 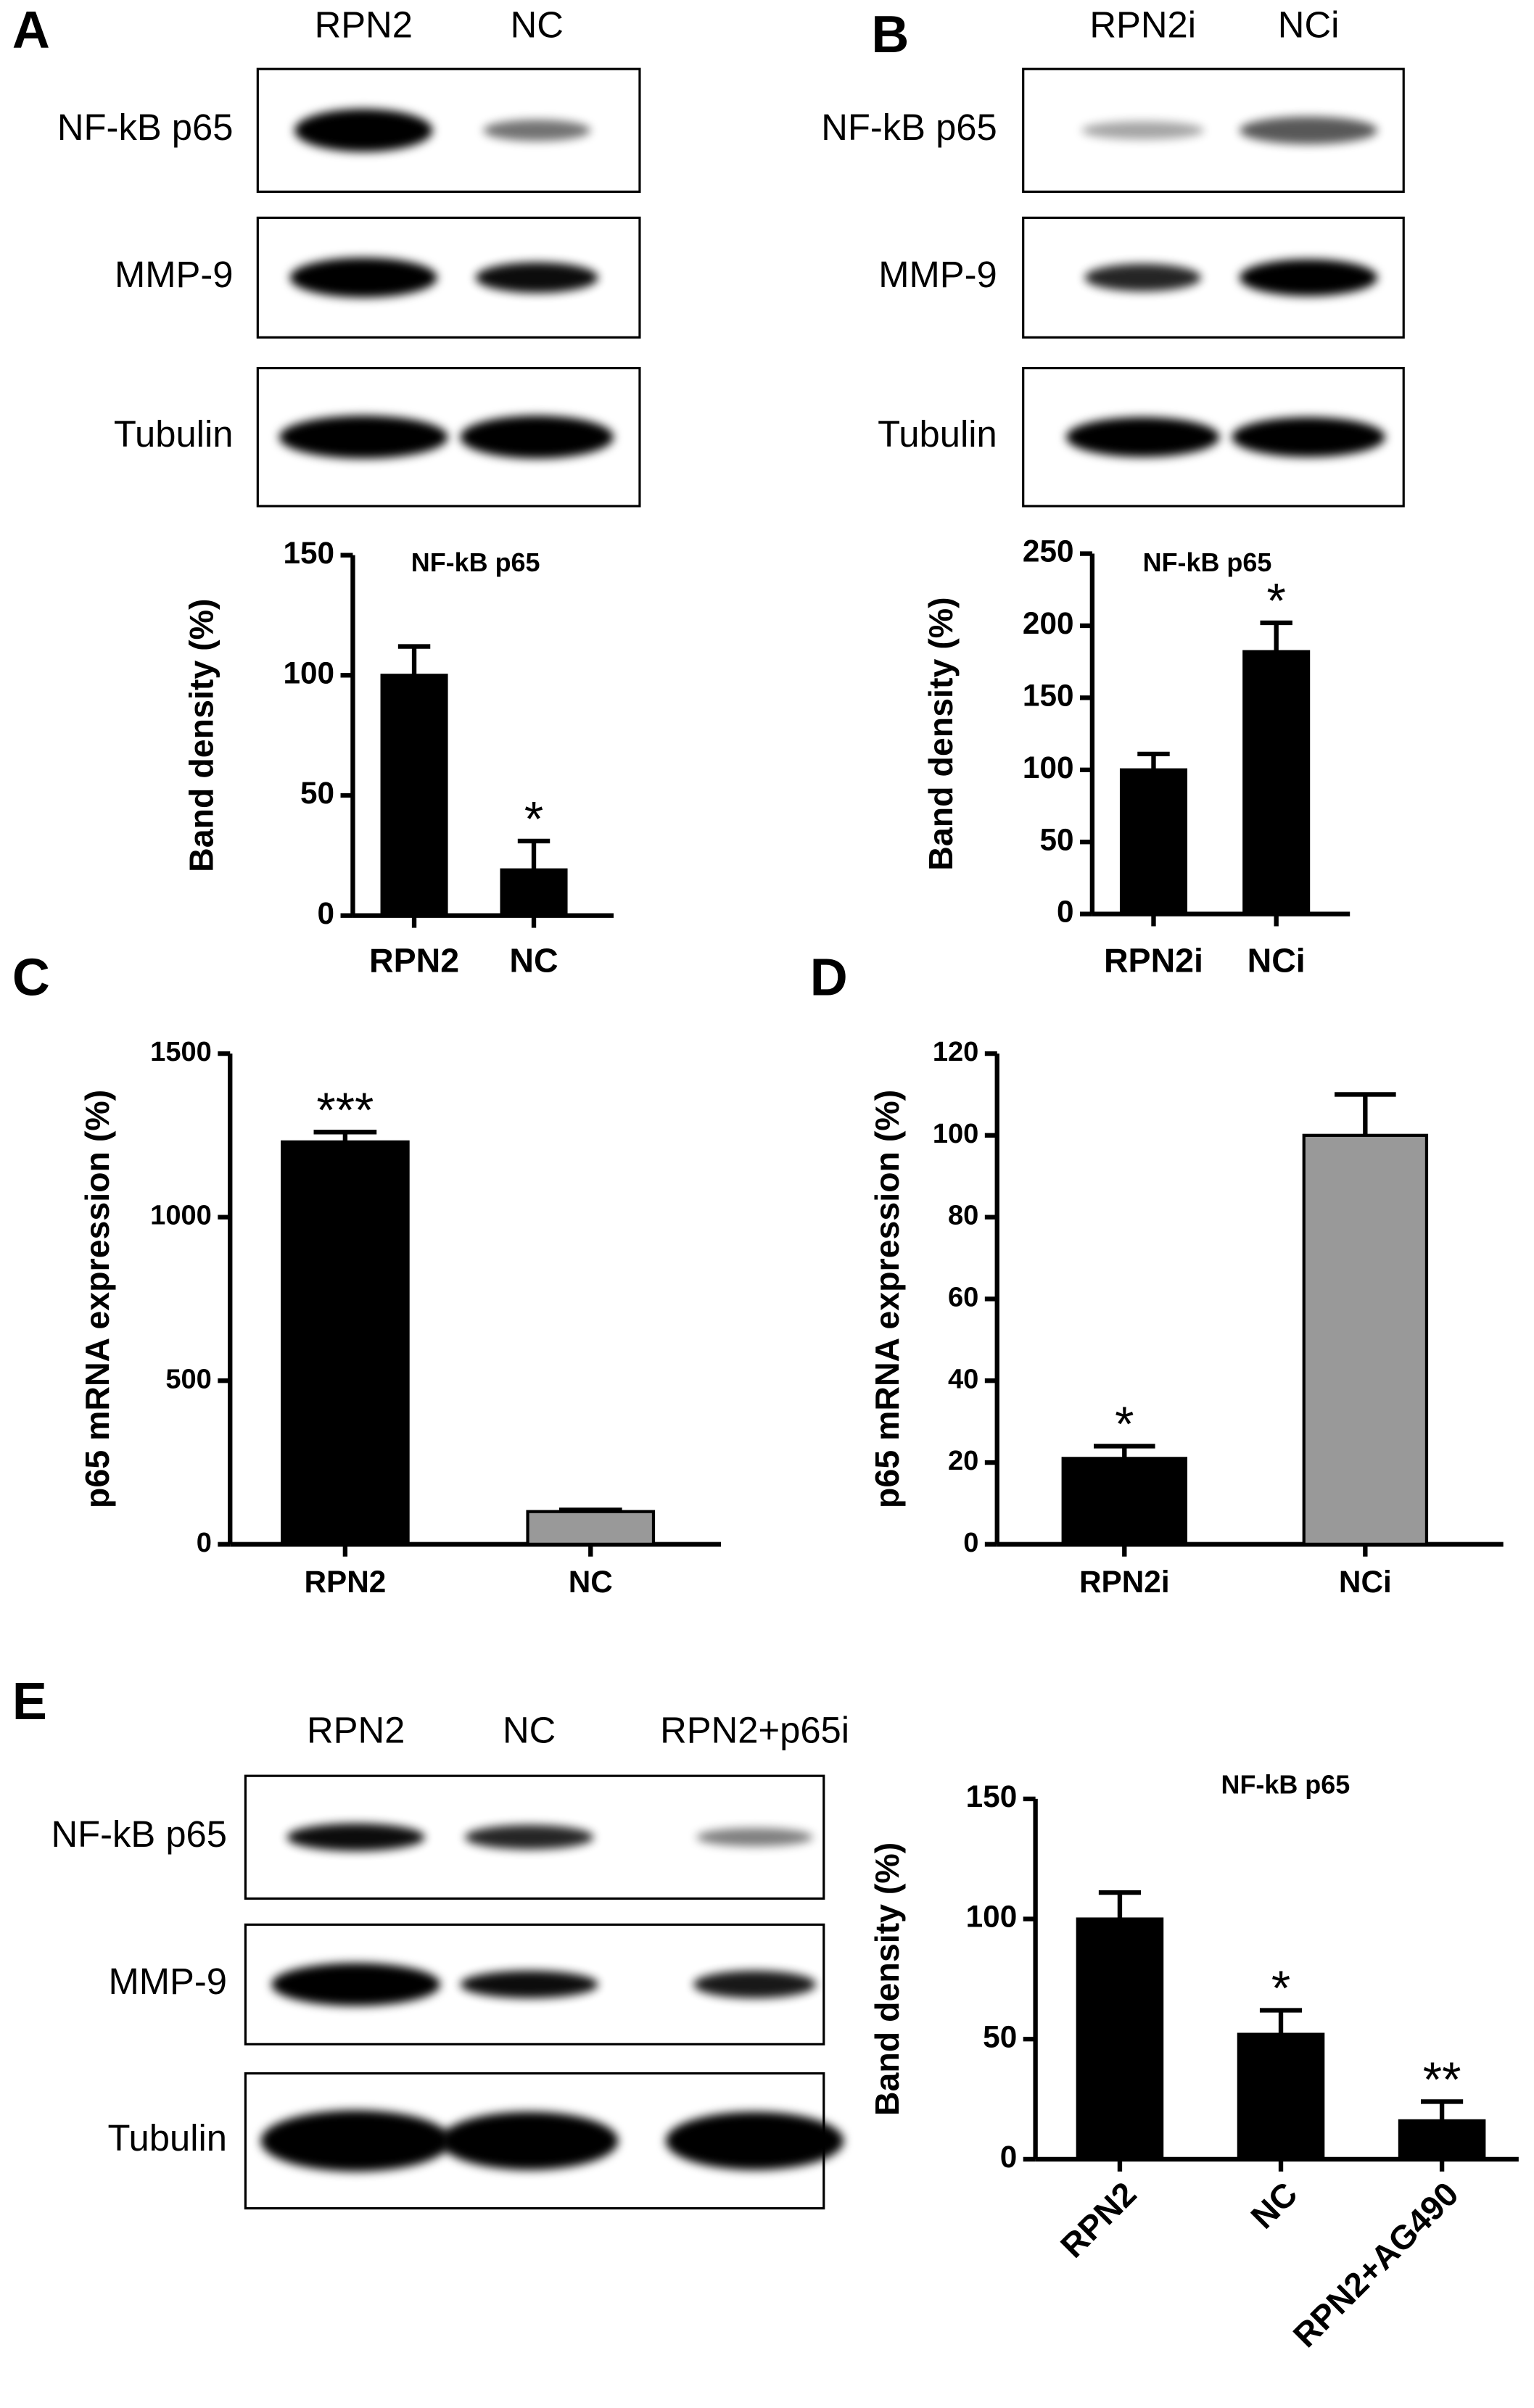 I want to click on panel-letter: D, so click(x=829, y=978).